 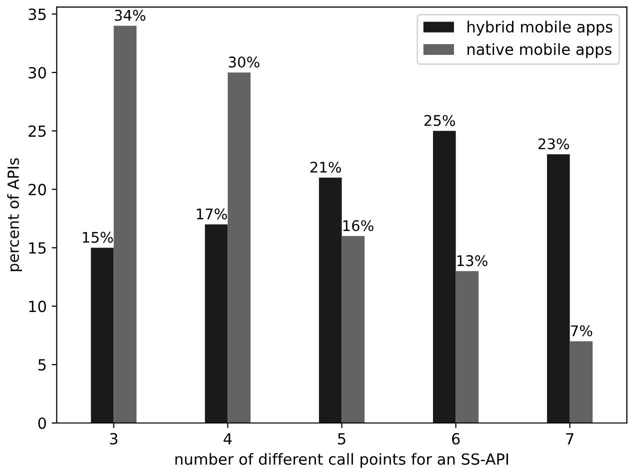 What do you see at coordinates (341, 460) in the screenshot?
I see `x-axis-title: number of different call points for an SS-API` at bounding box center [341, 460].